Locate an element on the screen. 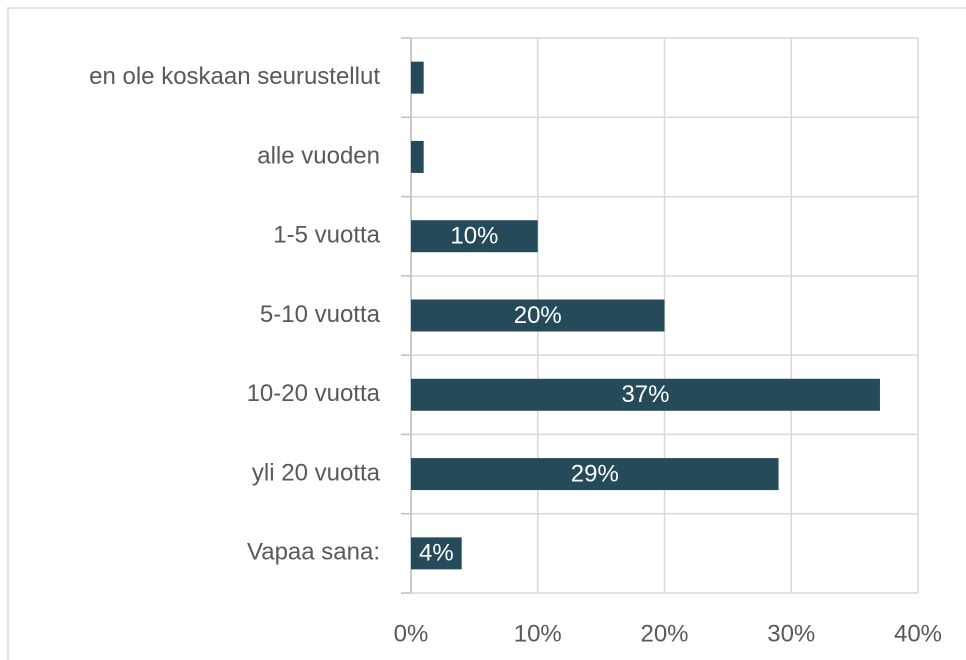 The width and height of the screenshot is (966, 660). value-label: 37% is located at coordinates (645, 394).